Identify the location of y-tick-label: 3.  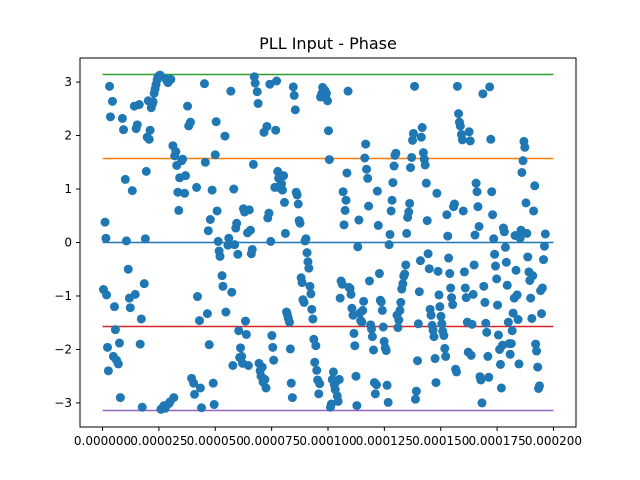
(68, 82).